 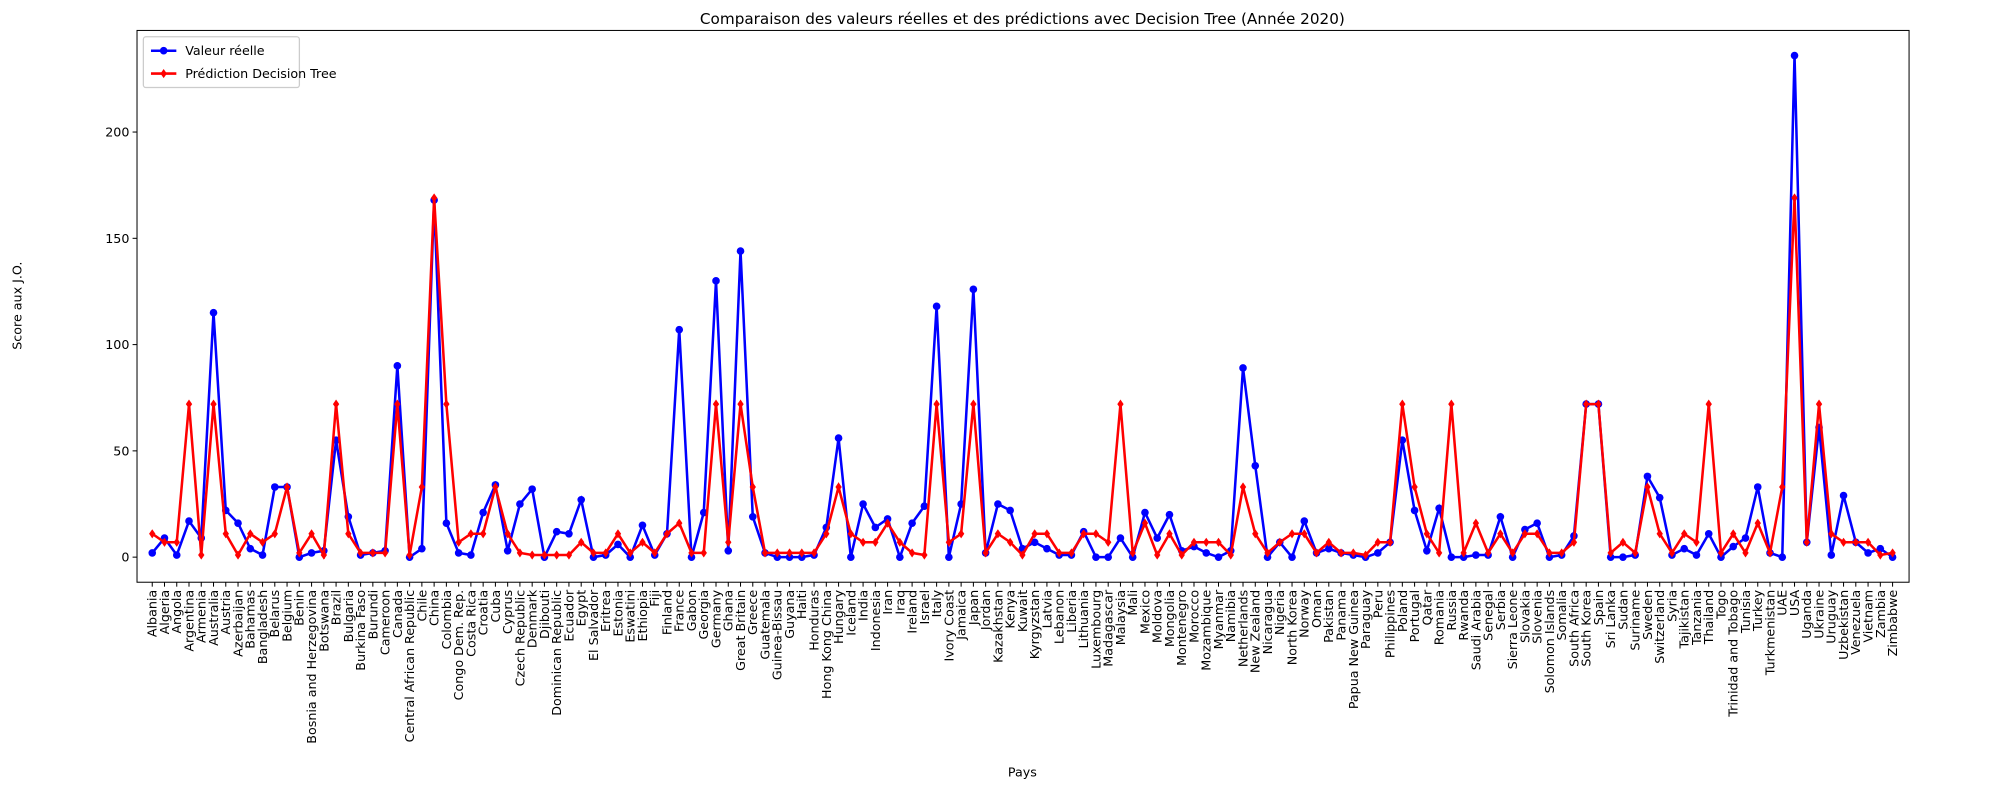 I want to click on x-tick-label: Jamaica, so click(x=961, y=615).